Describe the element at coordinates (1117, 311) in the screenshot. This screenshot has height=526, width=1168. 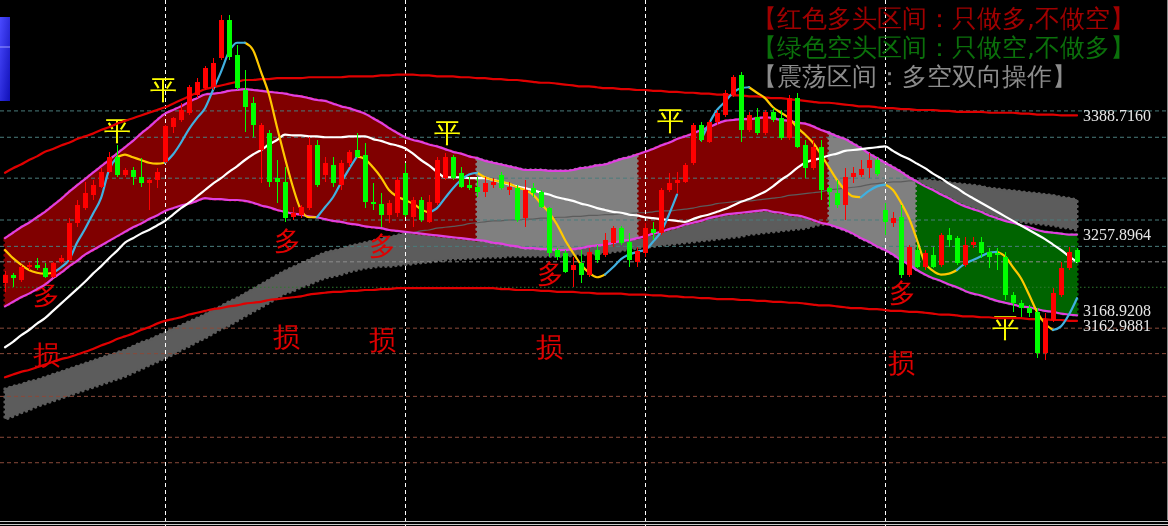
I see `y-tick-label: 3168.9208` at that location.